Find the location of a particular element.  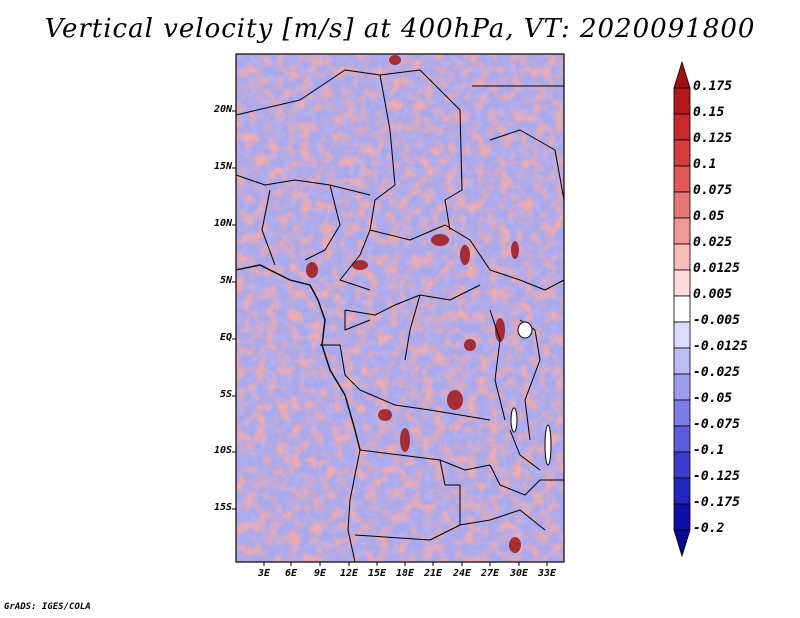

colorbar-max-arrow is located at coordinates (682, 74).